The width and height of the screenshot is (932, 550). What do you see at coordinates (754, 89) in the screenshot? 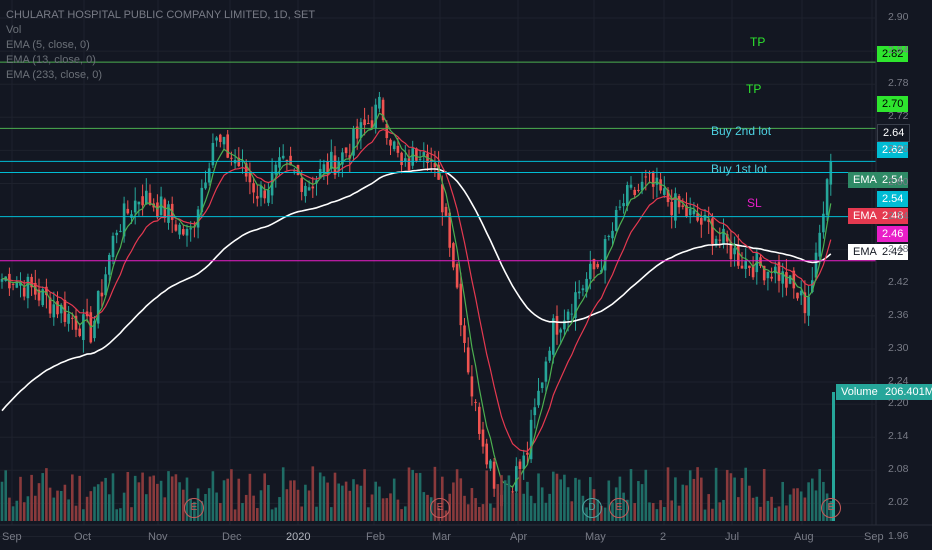
I see `tp-annotation-2: TP` at bounding box center [754, 89].